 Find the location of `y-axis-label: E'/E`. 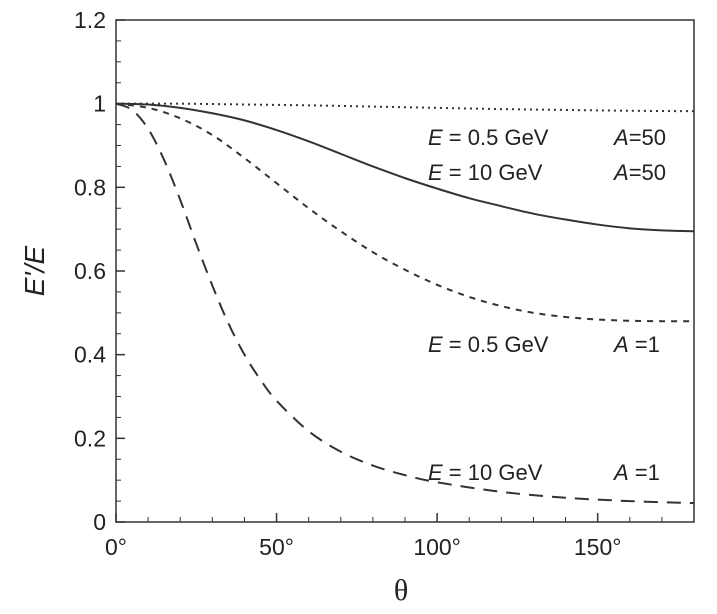

y-axis-label: E'/E is located at coordinates (34, 270).